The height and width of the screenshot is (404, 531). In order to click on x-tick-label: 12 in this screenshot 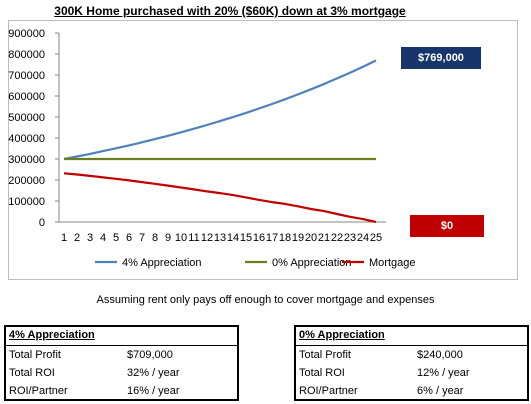, I will do `click(207, 238)`.